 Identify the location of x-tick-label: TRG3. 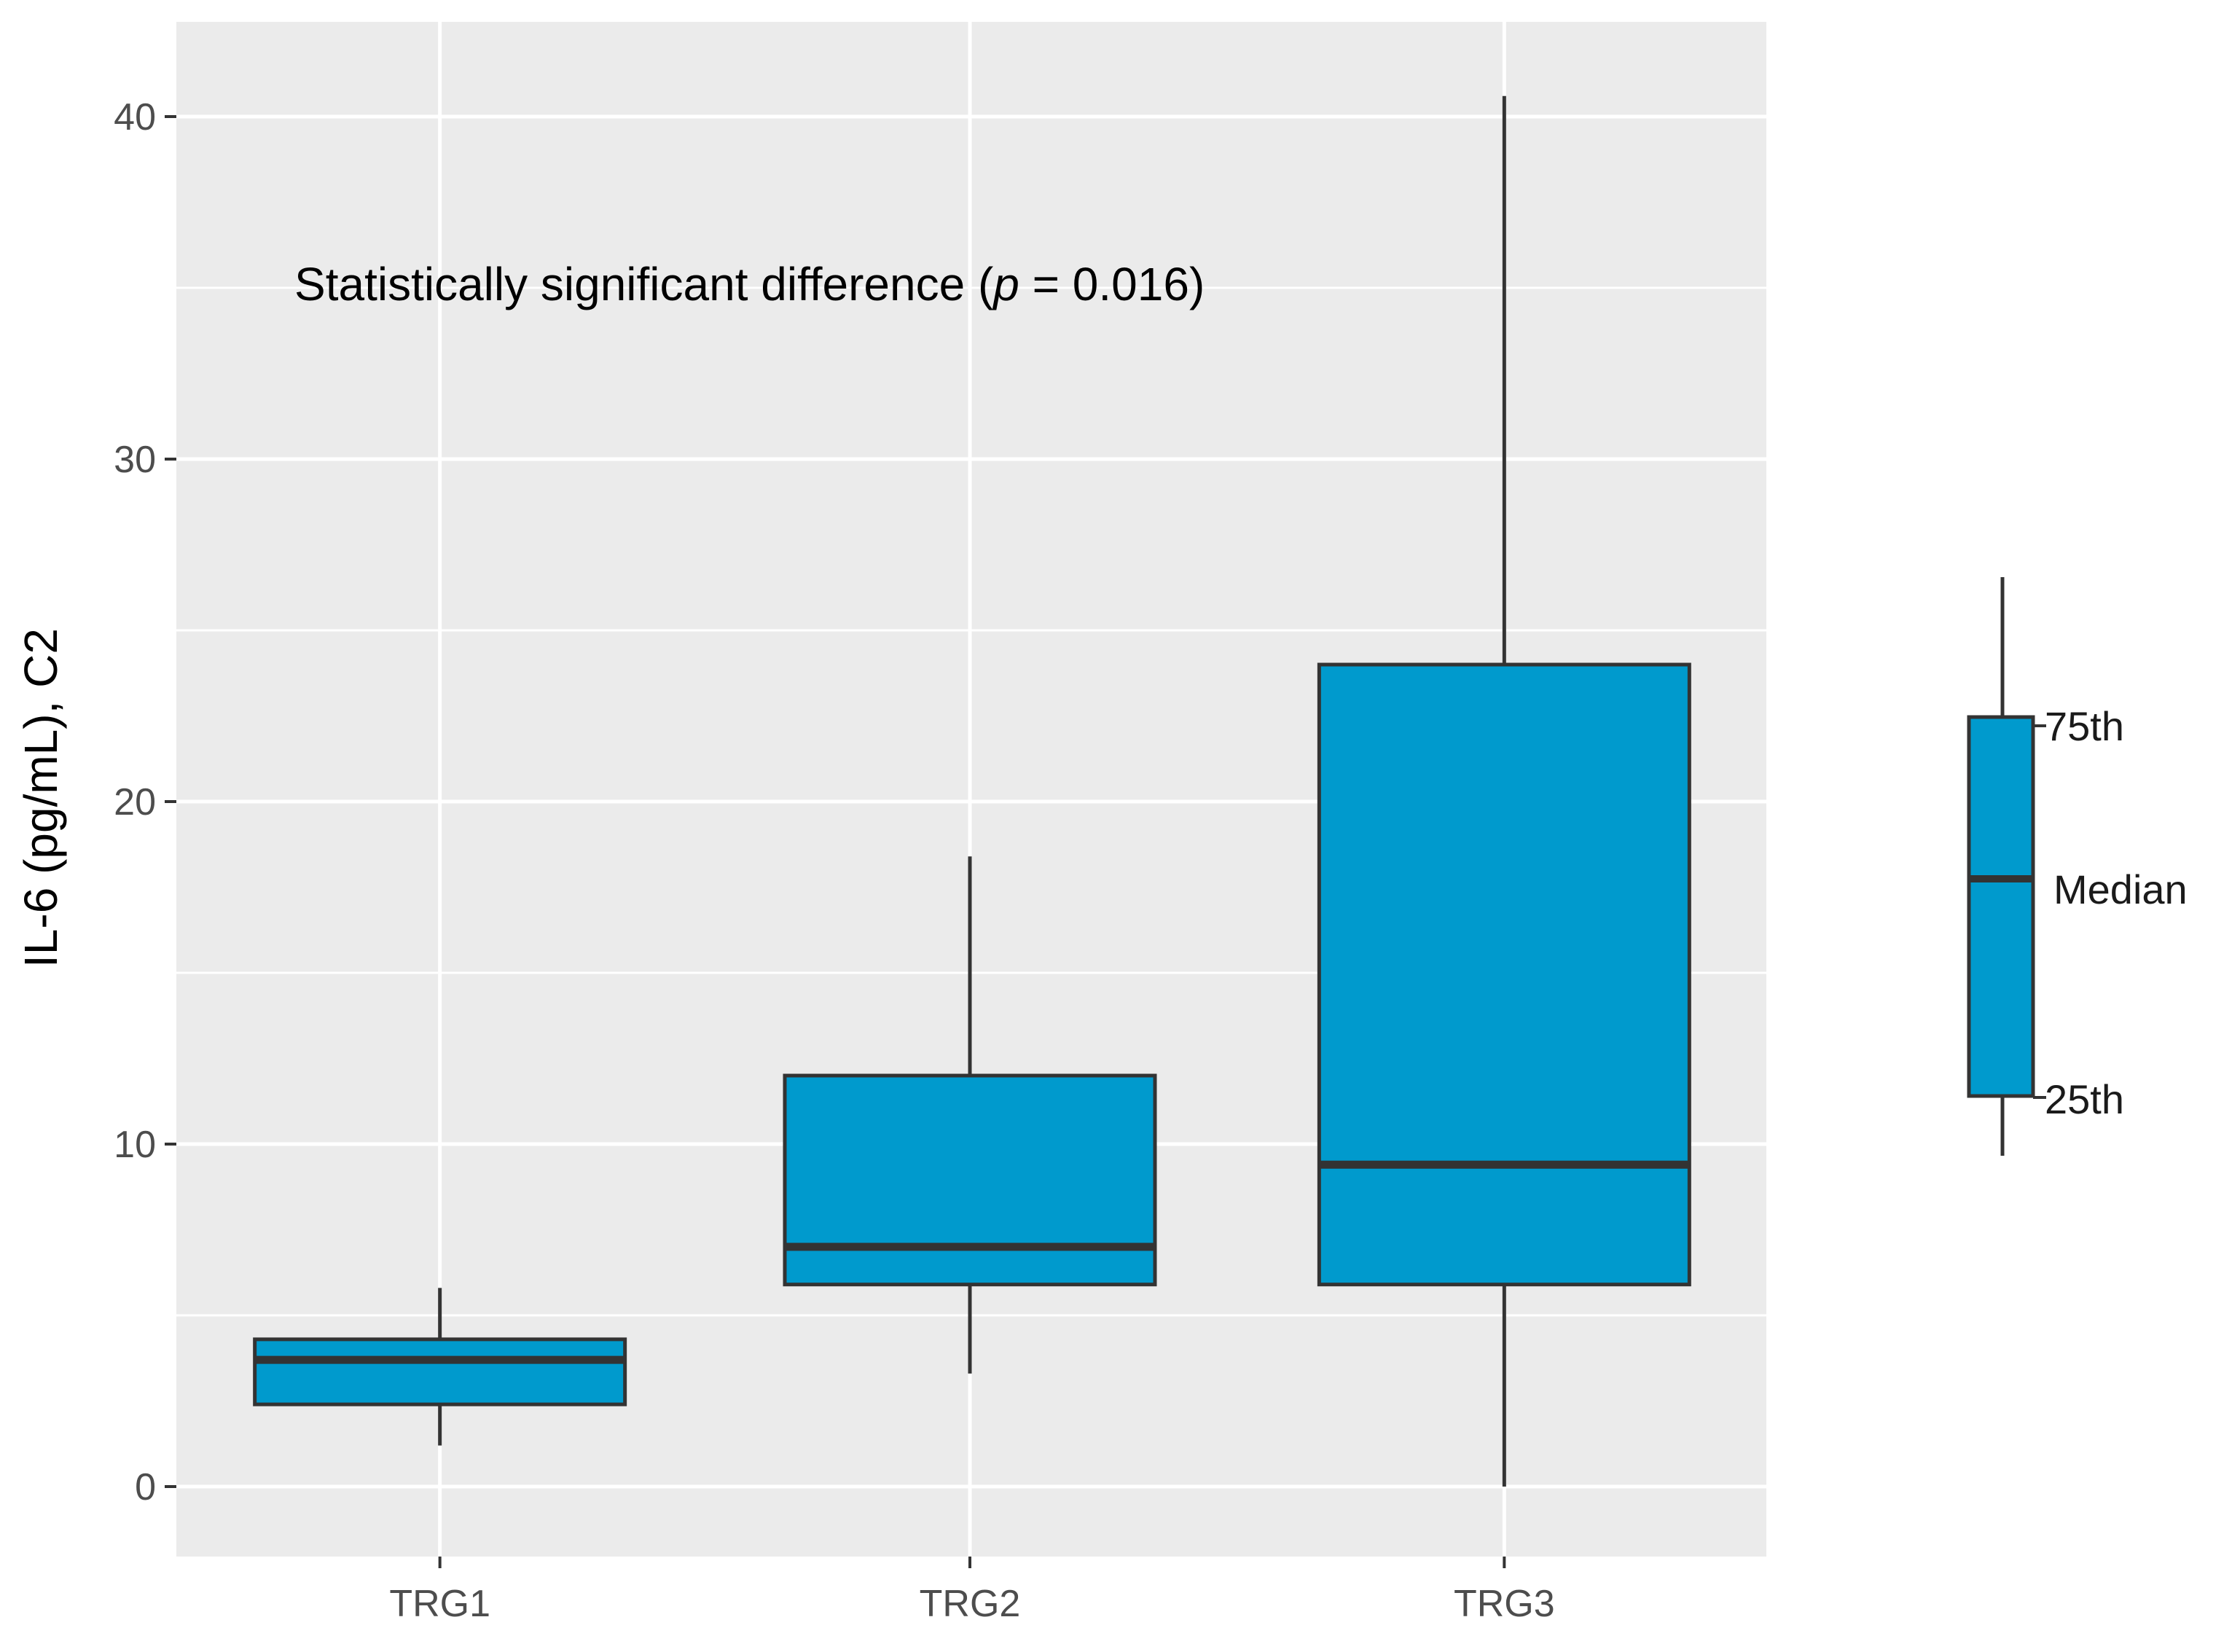
(1504, 1604).